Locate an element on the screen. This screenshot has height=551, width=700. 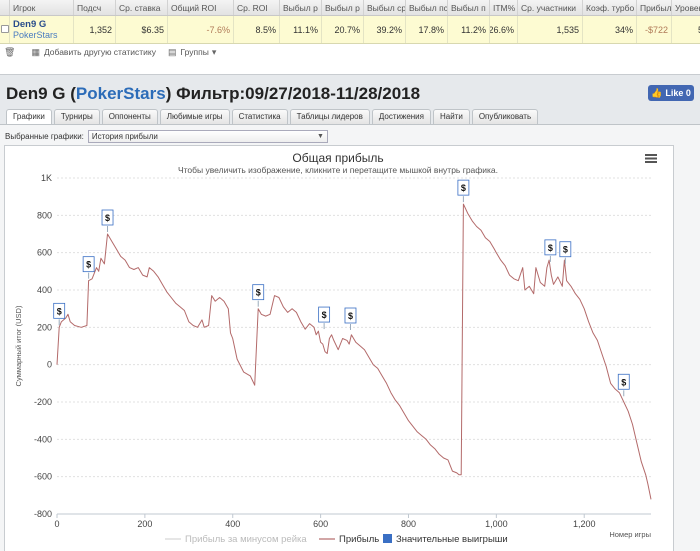
table-cell: 1,352 is located at coordinates (95, 29).